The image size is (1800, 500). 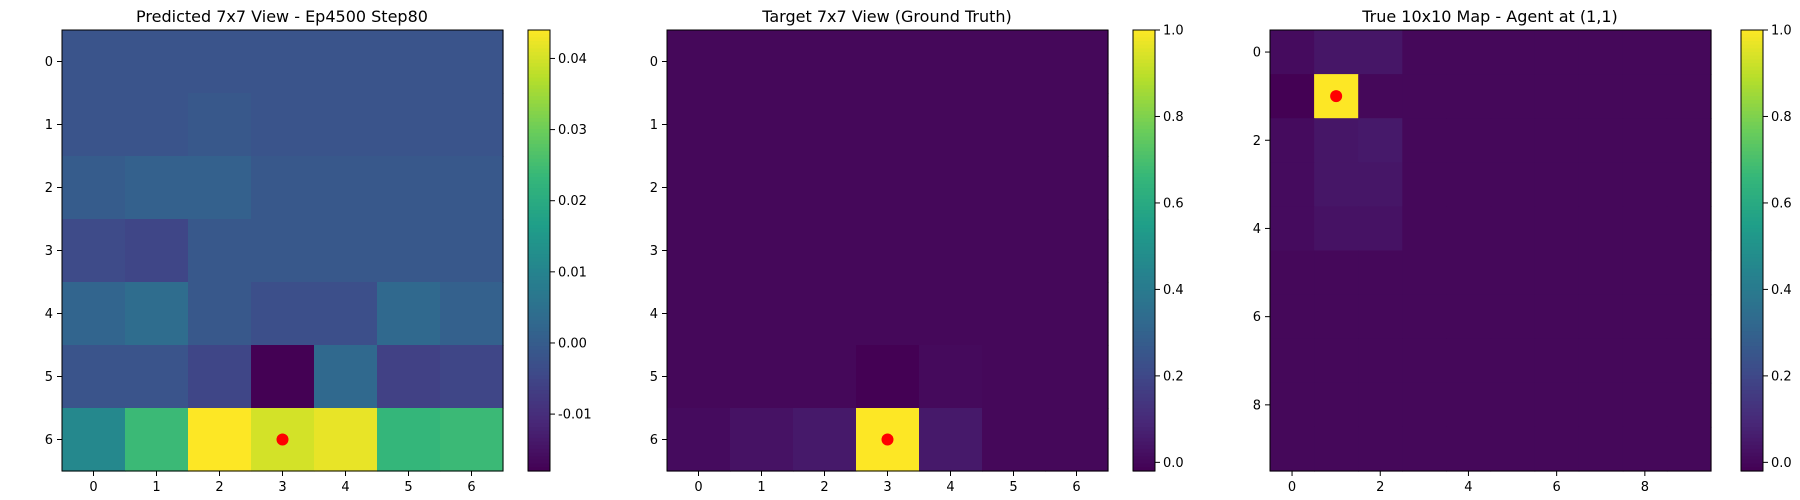 What do you see at coordinates (1781, 463) in the screenshot?
I see `colorbar-tick-label: 0.0` at bounding box center [1781, 463].